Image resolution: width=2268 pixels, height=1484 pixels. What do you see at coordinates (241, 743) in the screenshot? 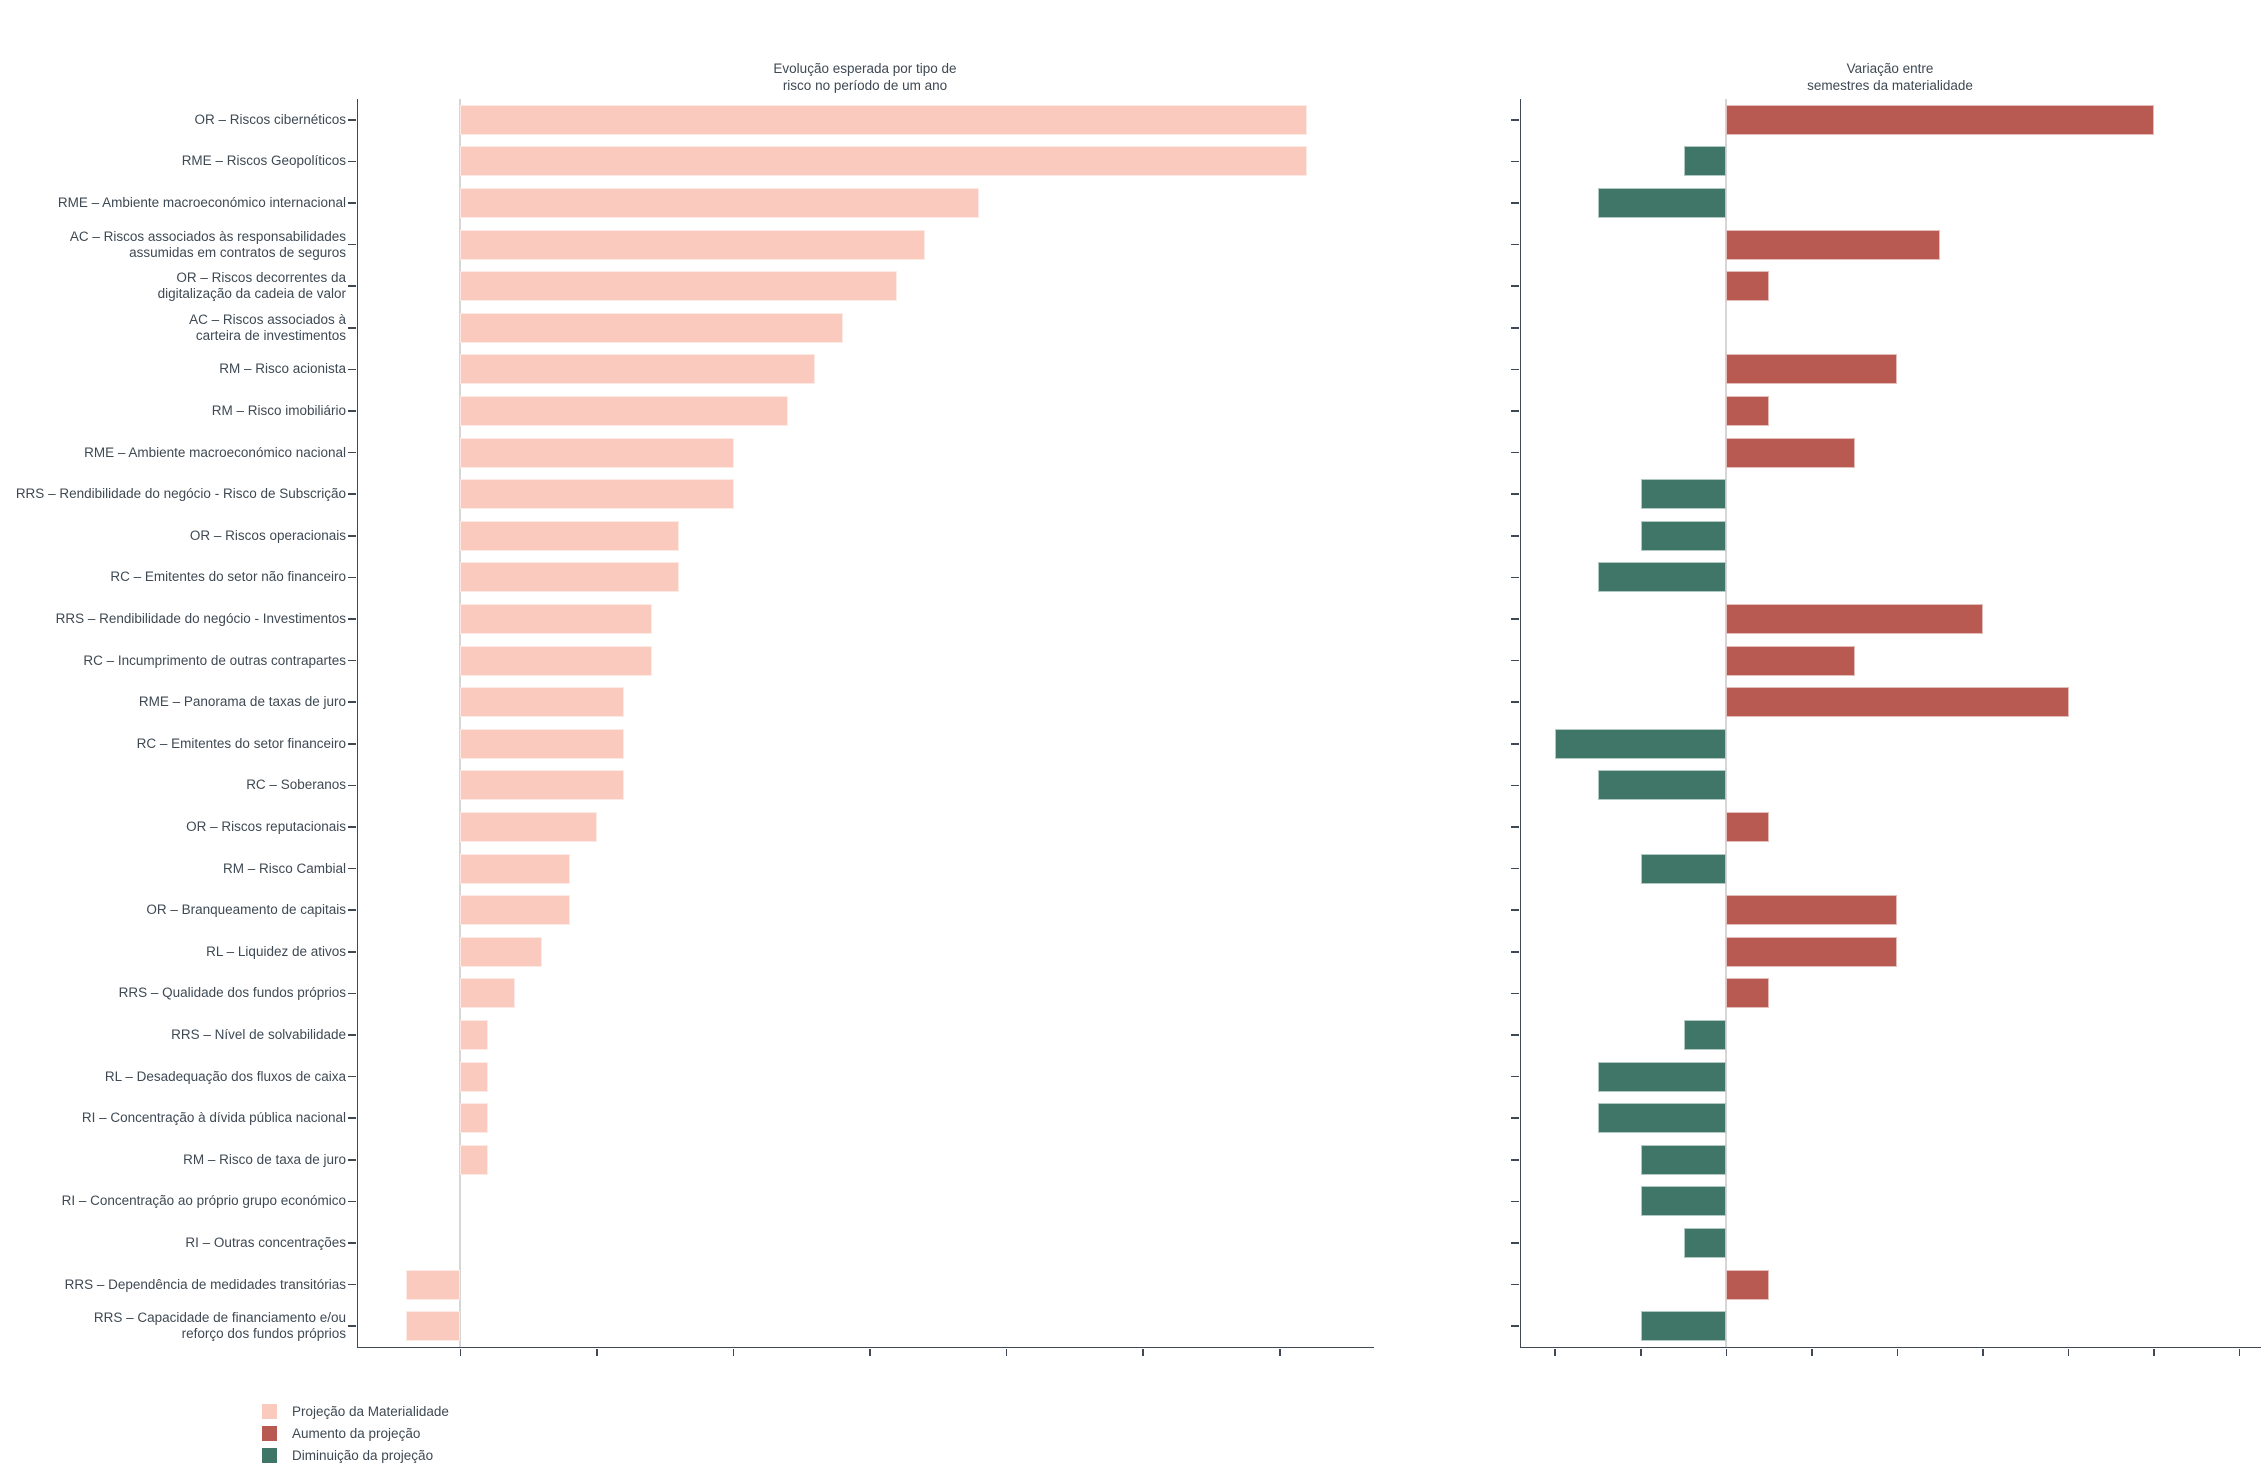
I see `category-label: RC – Emitentes do setor financeiro` at bounding box center [241, 743].